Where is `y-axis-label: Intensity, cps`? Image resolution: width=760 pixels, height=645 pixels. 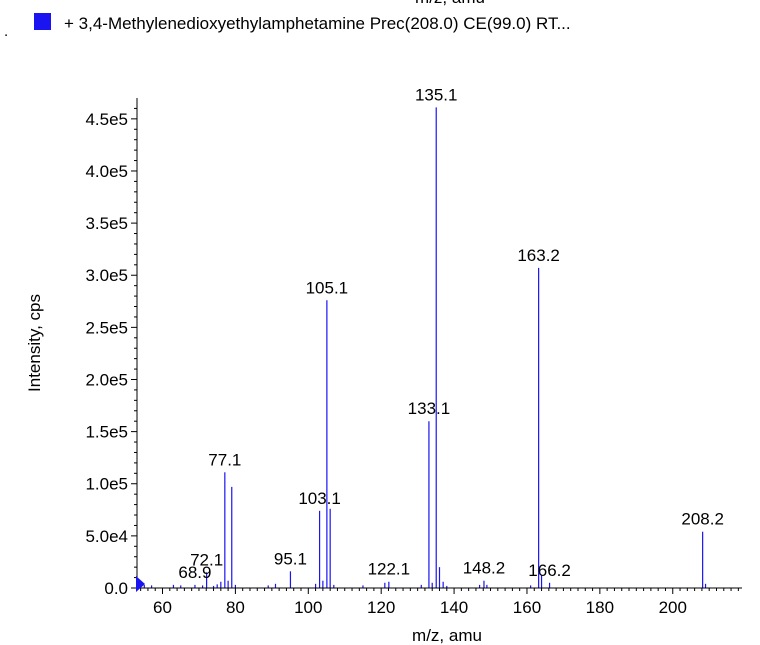
y-axis-label: Intensity, cps is located at coordinates (34, 343).